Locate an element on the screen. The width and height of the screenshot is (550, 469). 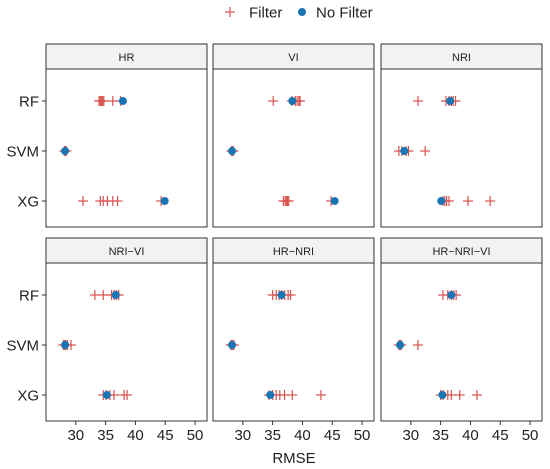
facet-panel: HR RF SVM XG is located at coordinates (107, 135).